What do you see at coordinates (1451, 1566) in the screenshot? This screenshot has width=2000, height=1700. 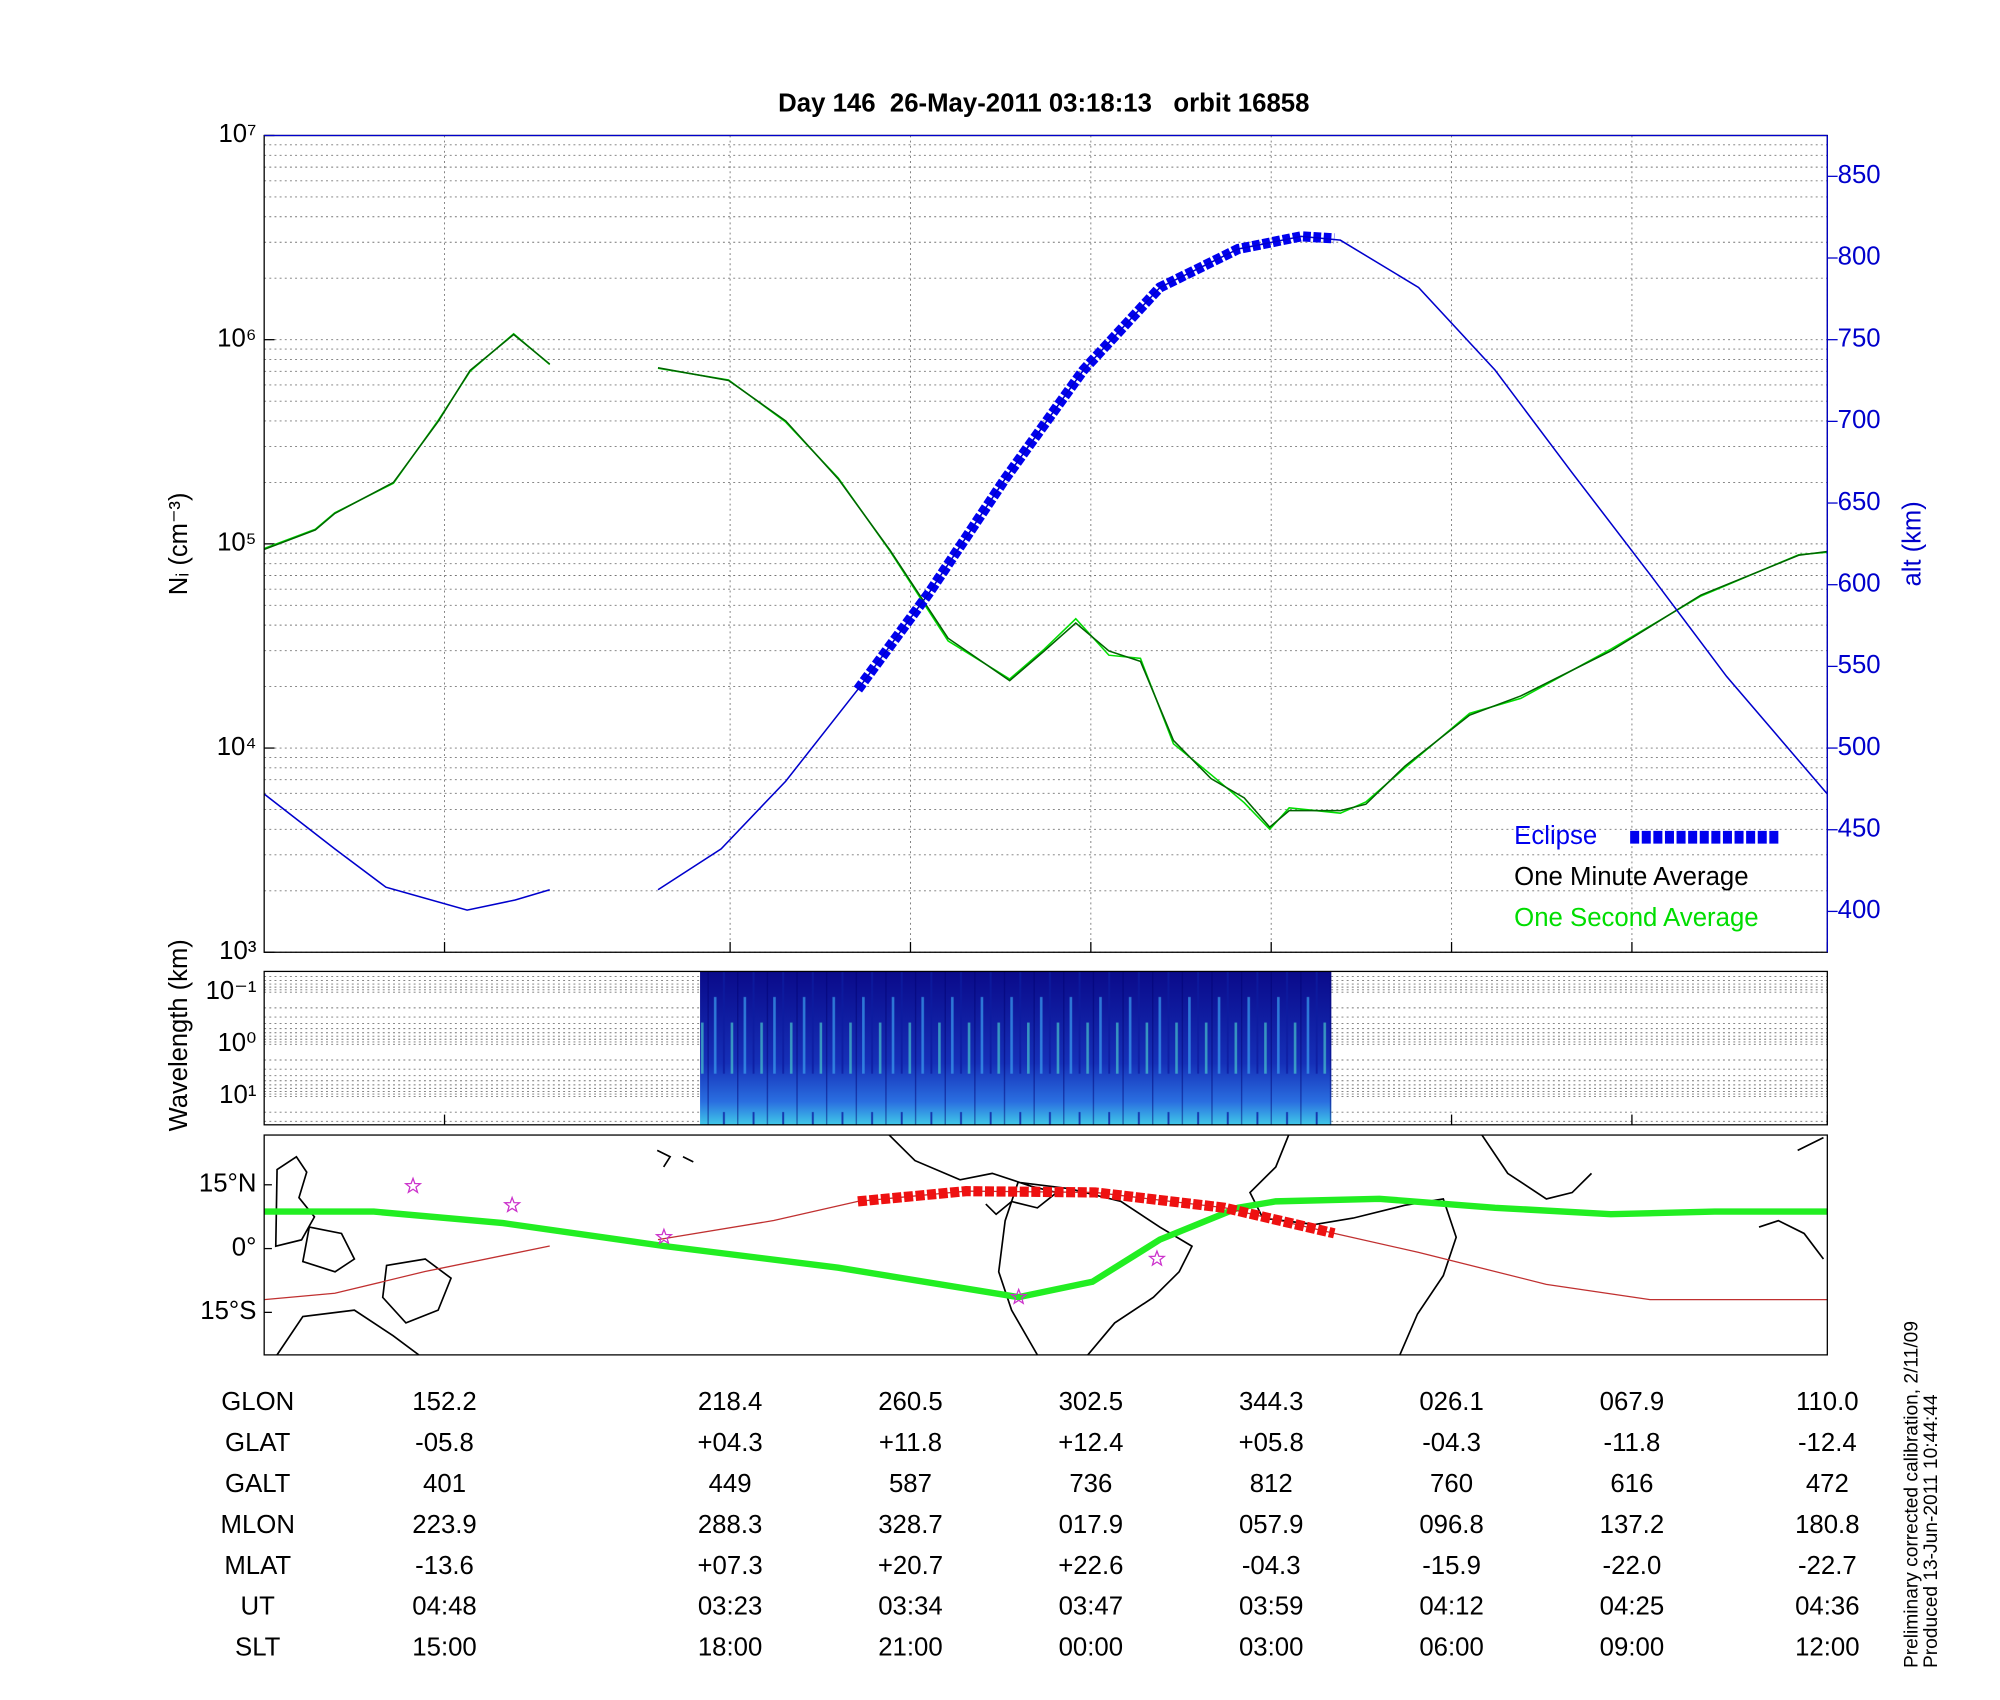 I see `row-value: -15.9` at bounding box center [1451, 1566].